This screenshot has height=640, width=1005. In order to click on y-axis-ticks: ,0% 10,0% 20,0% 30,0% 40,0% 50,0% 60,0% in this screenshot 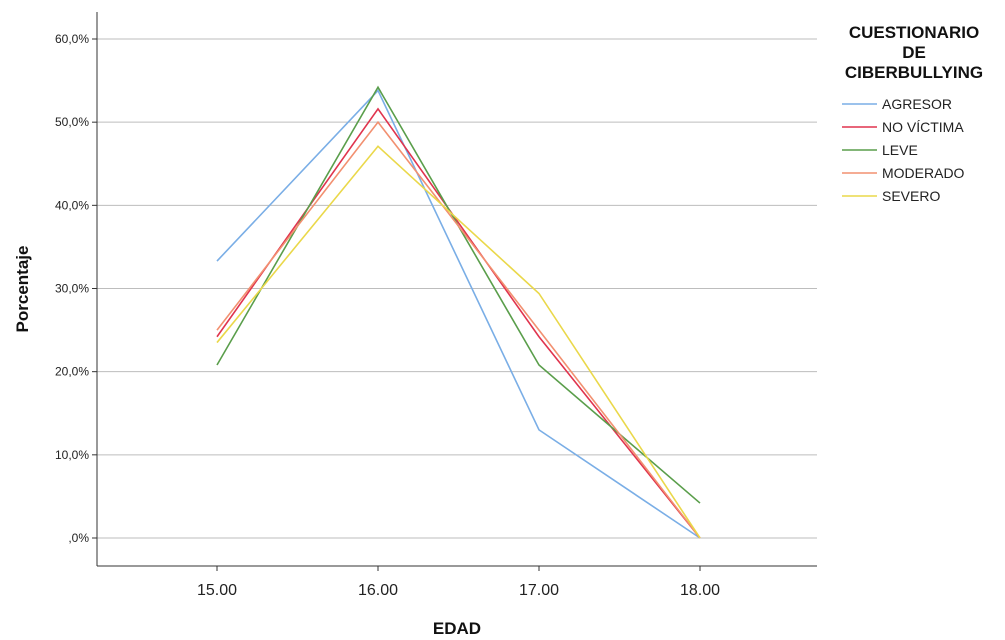, I will do `click(76, 288)`.